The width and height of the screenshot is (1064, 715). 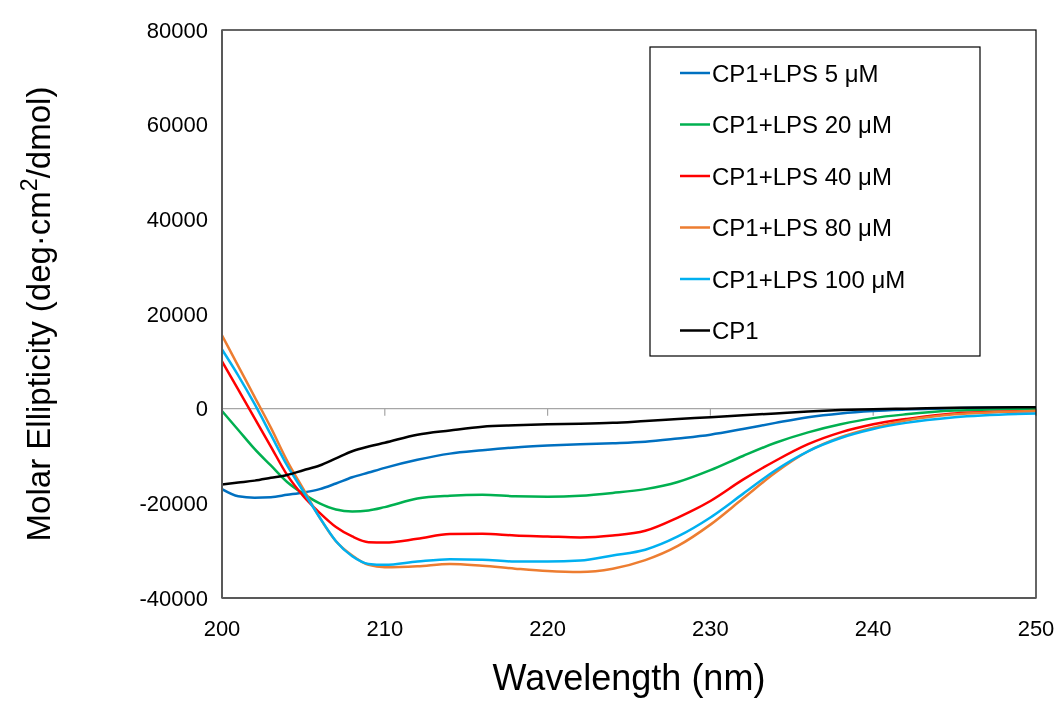 What do you see at coordinates (177, 314) in the screenshot?
I see `y-tick-label: 20000` at bounding box center [177, 314].